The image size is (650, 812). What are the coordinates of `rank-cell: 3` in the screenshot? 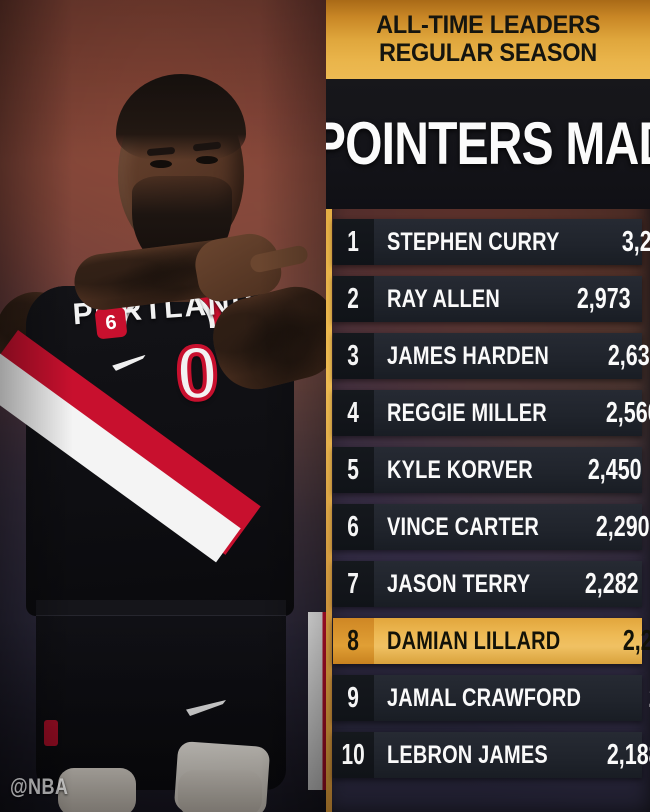 It's located at (353, 356).